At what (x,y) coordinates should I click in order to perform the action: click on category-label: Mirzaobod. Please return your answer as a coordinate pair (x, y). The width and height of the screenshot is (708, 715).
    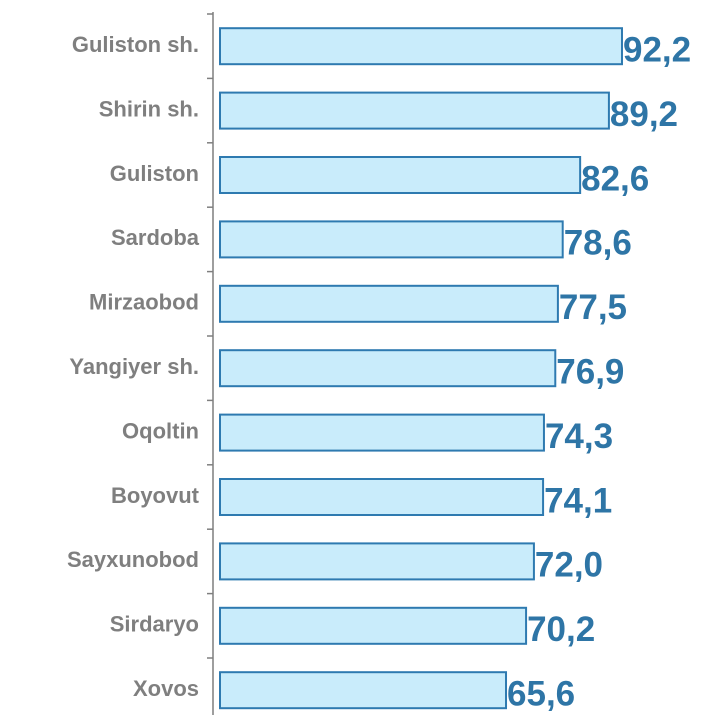
    Looking at the image, I should click on (144, 302).